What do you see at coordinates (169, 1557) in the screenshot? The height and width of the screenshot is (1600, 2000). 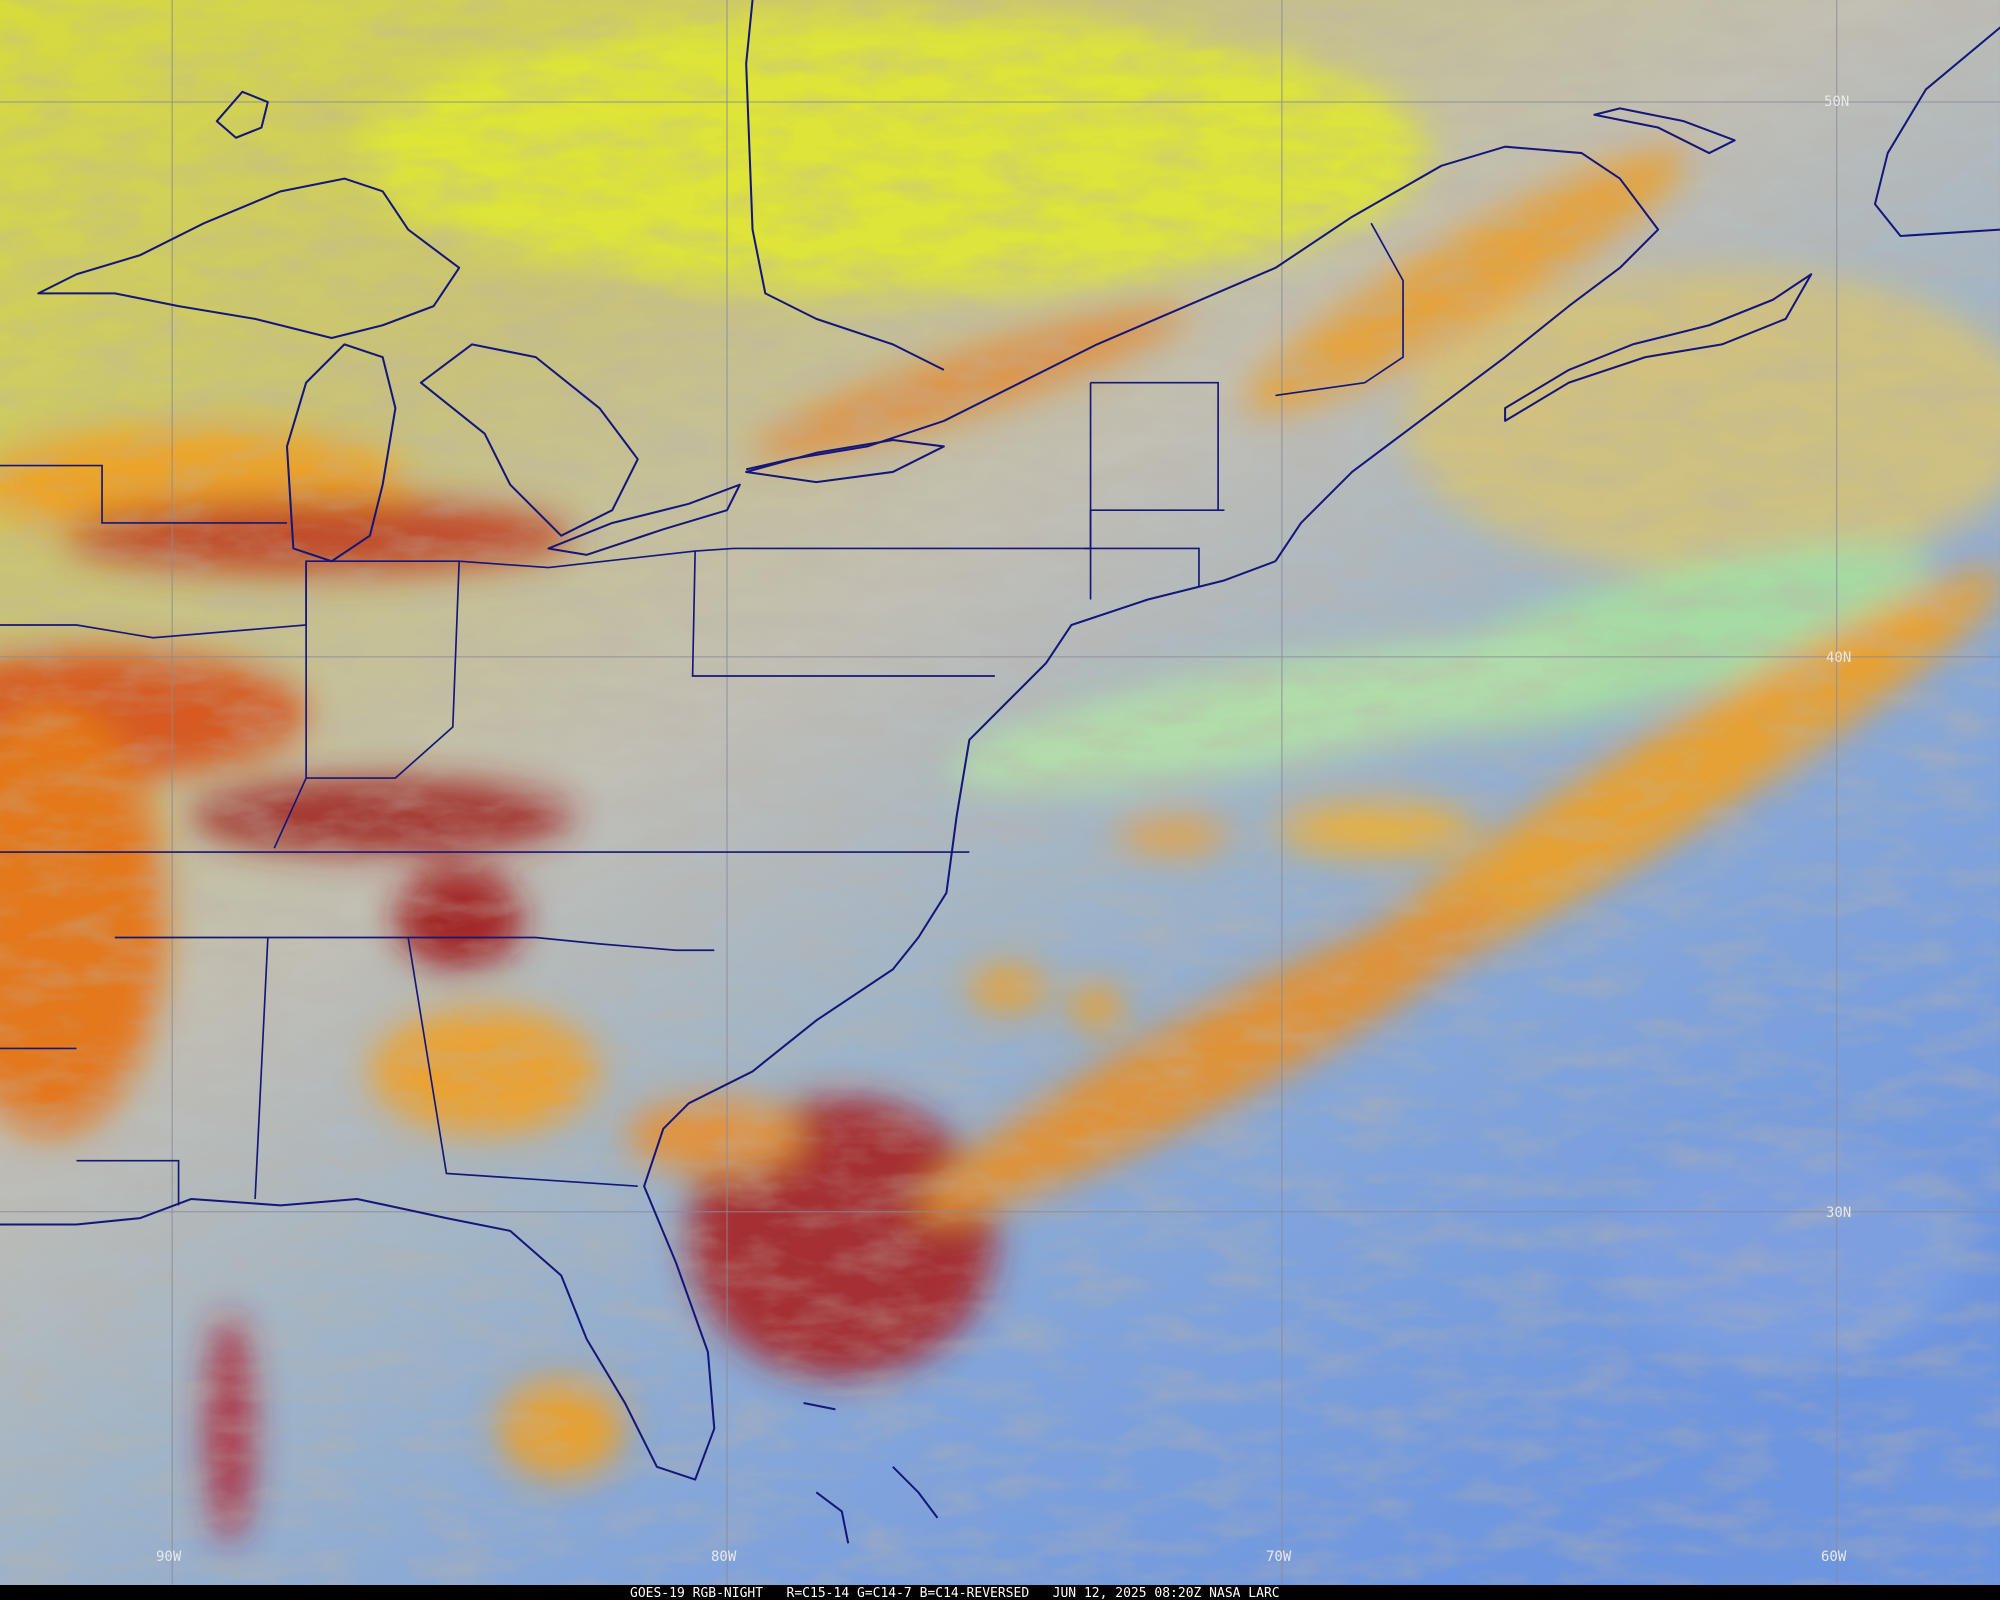 I see `longitude-label: 90W` at bounding box center [169, 1557].